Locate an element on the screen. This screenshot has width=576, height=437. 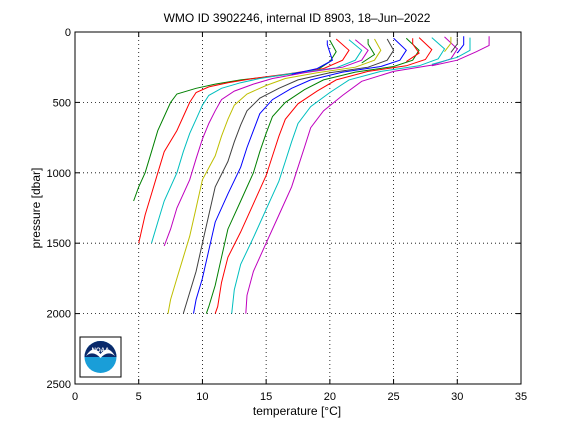
y-tick-label: 0 is located at coordinates (68, 33).